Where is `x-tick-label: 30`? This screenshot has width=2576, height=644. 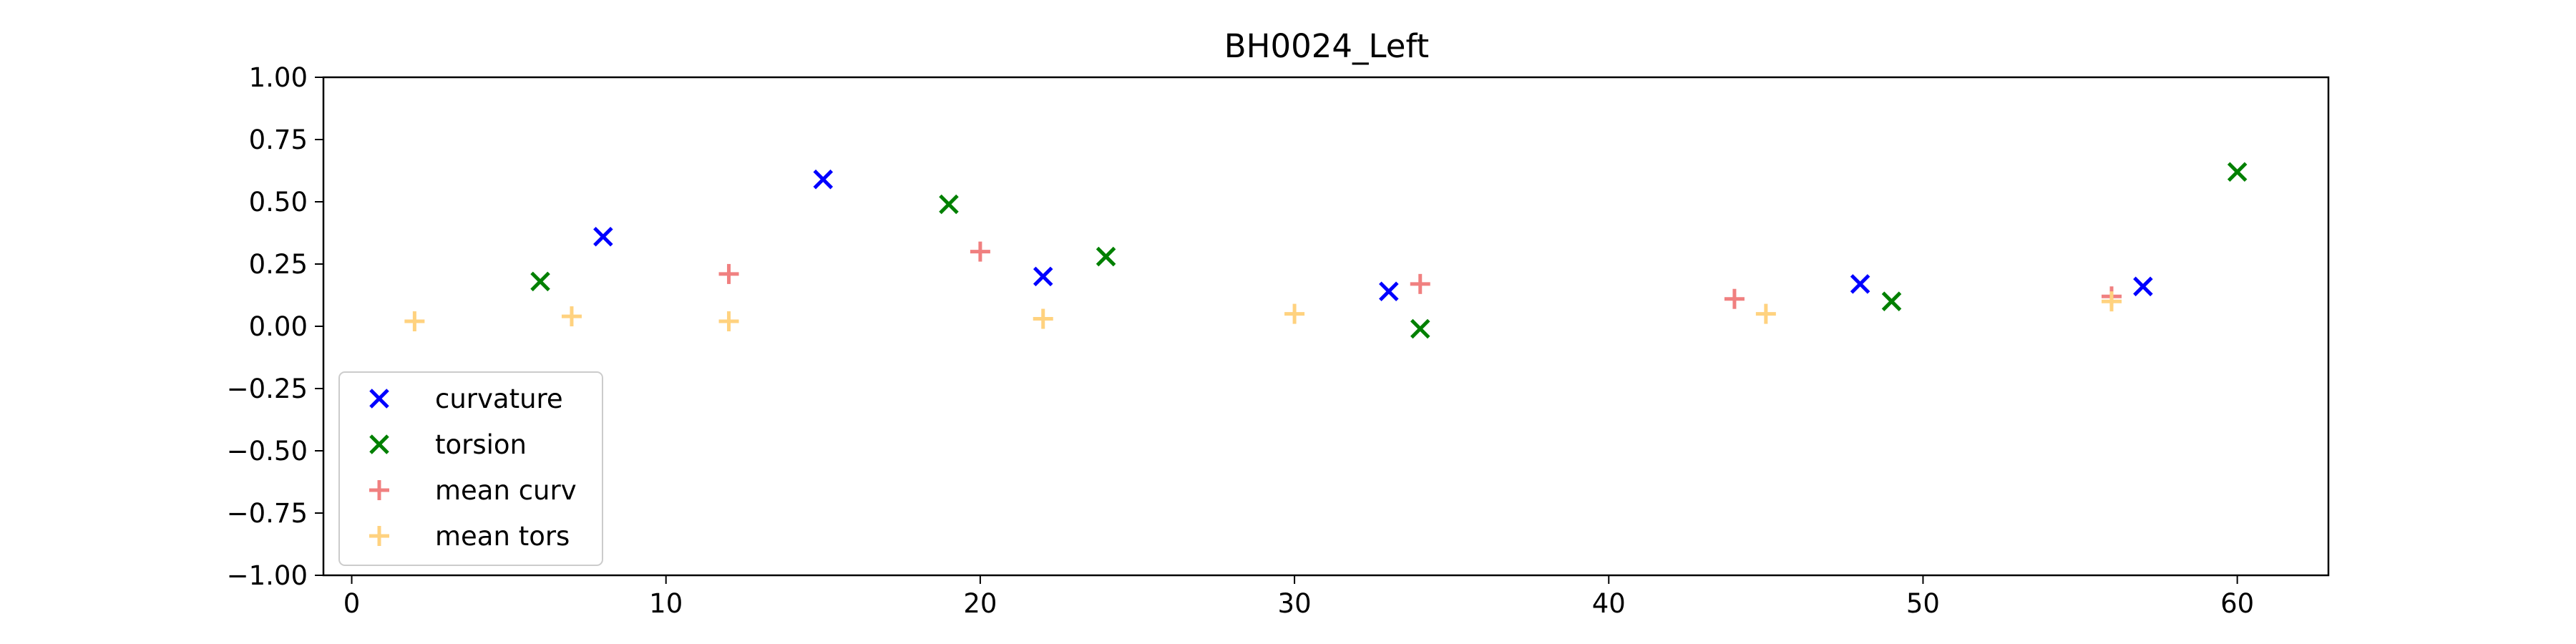
x-tick-label: 30 is located at coordinates (1295, 603).